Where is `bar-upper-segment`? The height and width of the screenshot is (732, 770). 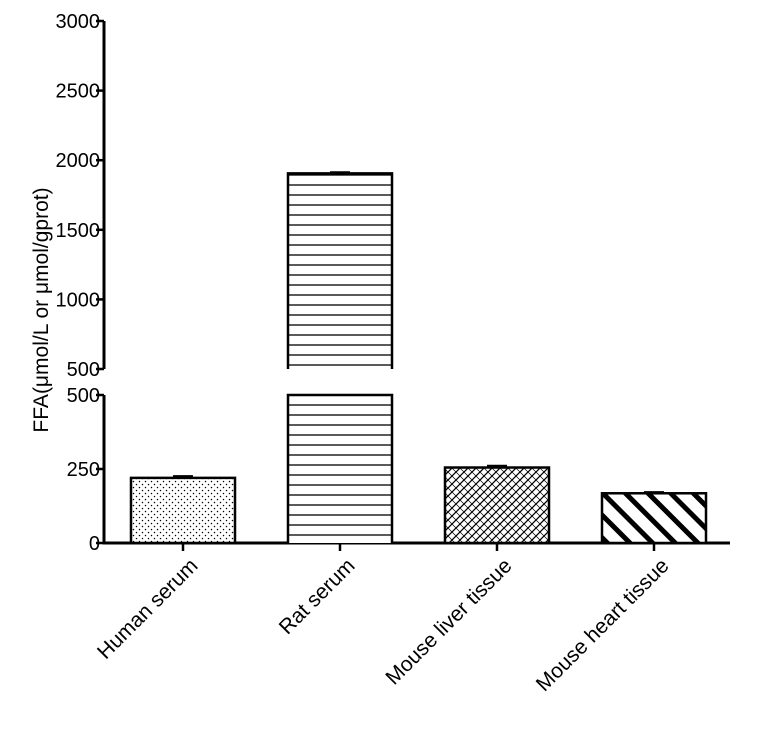
bar-upper-segment is located at coordinates (340, 271).